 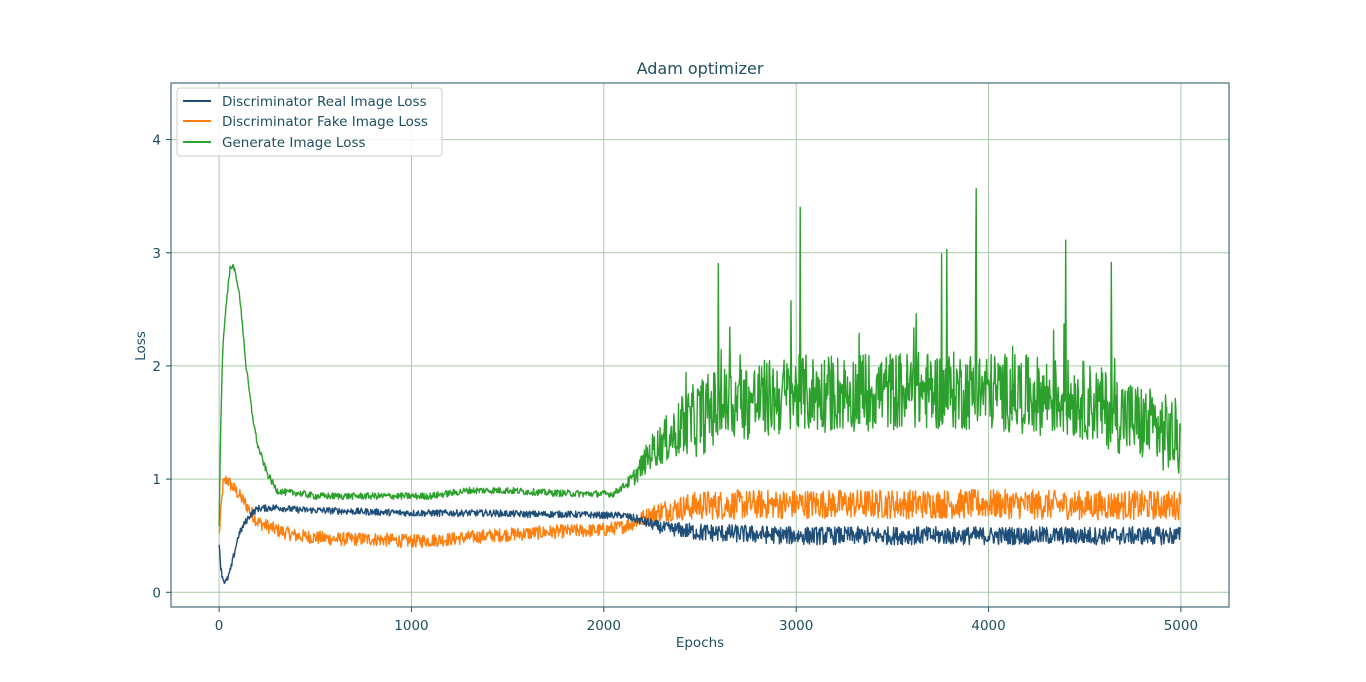 I want to click on y-tick-label: 1, so click(x=156, y=480).